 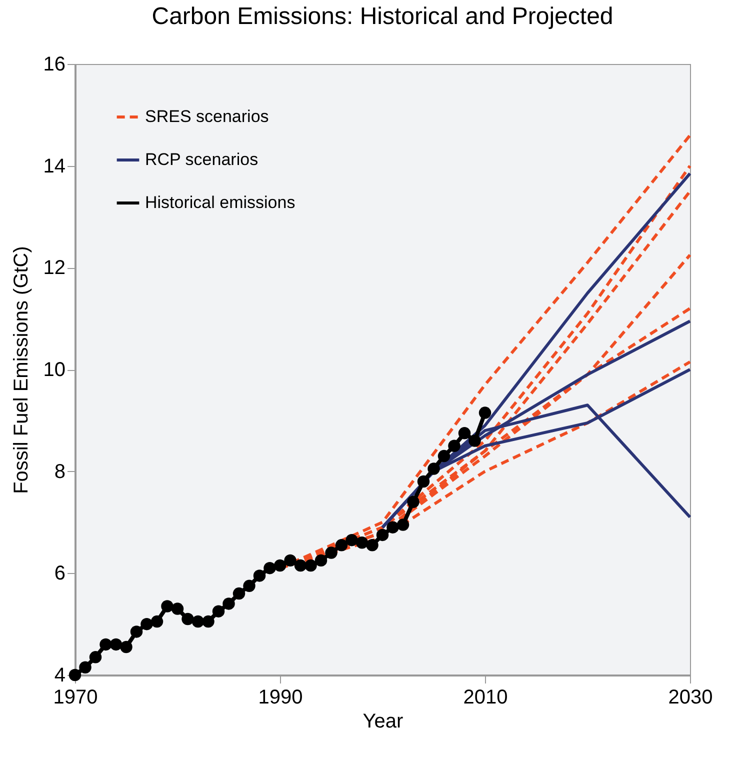 I want to click on x-tick-label: 2030, so click(x=690, y=697).